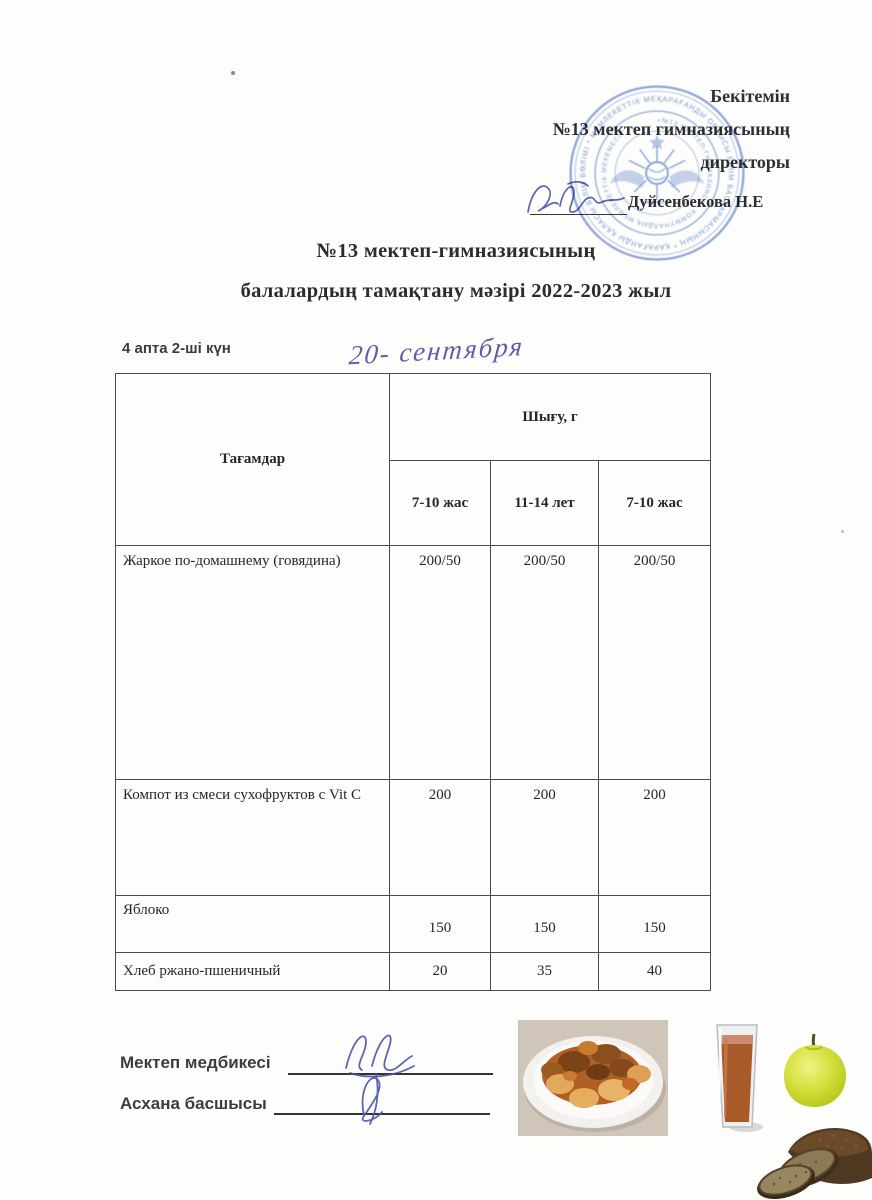  What do you see at coordinates (372, 1099) in the screenshot?
I see `canteen-signature` at bounding box center [372, 1099].